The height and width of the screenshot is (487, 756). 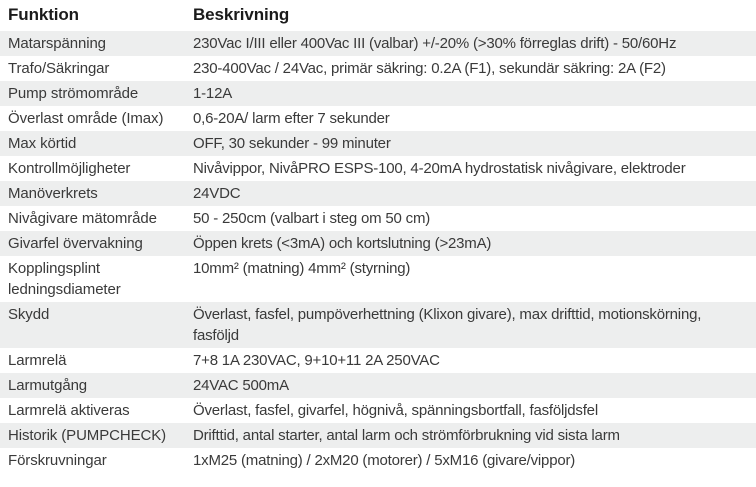 I want to click on table-header: Funktion Beskrivning, so click(x=378, y=15).